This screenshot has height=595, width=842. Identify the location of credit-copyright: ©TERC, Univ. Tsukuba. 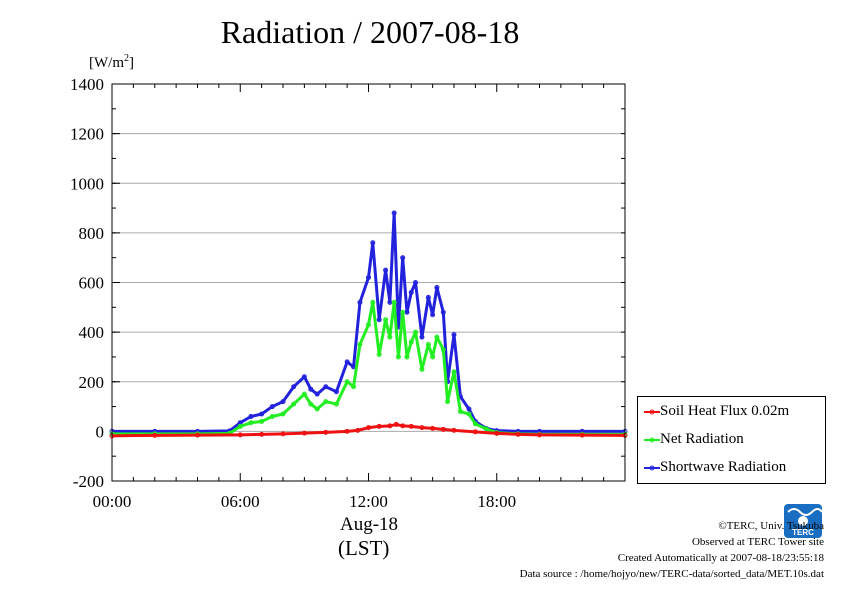
(771, 526).